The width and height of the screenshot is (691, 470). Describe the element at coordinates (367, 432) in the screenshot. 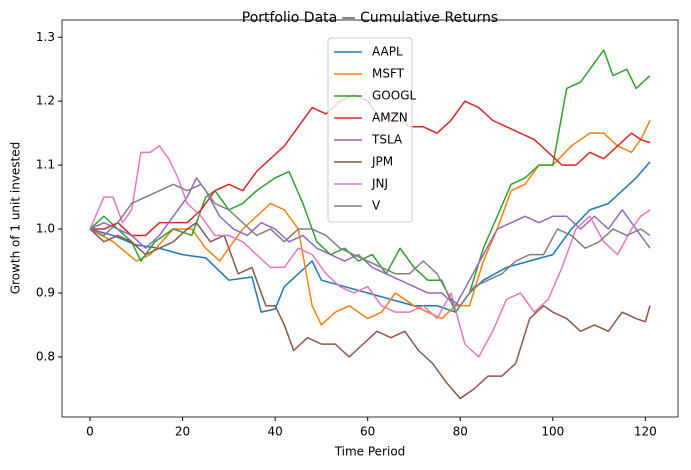

I see `x-tick-label: 60` at that location.